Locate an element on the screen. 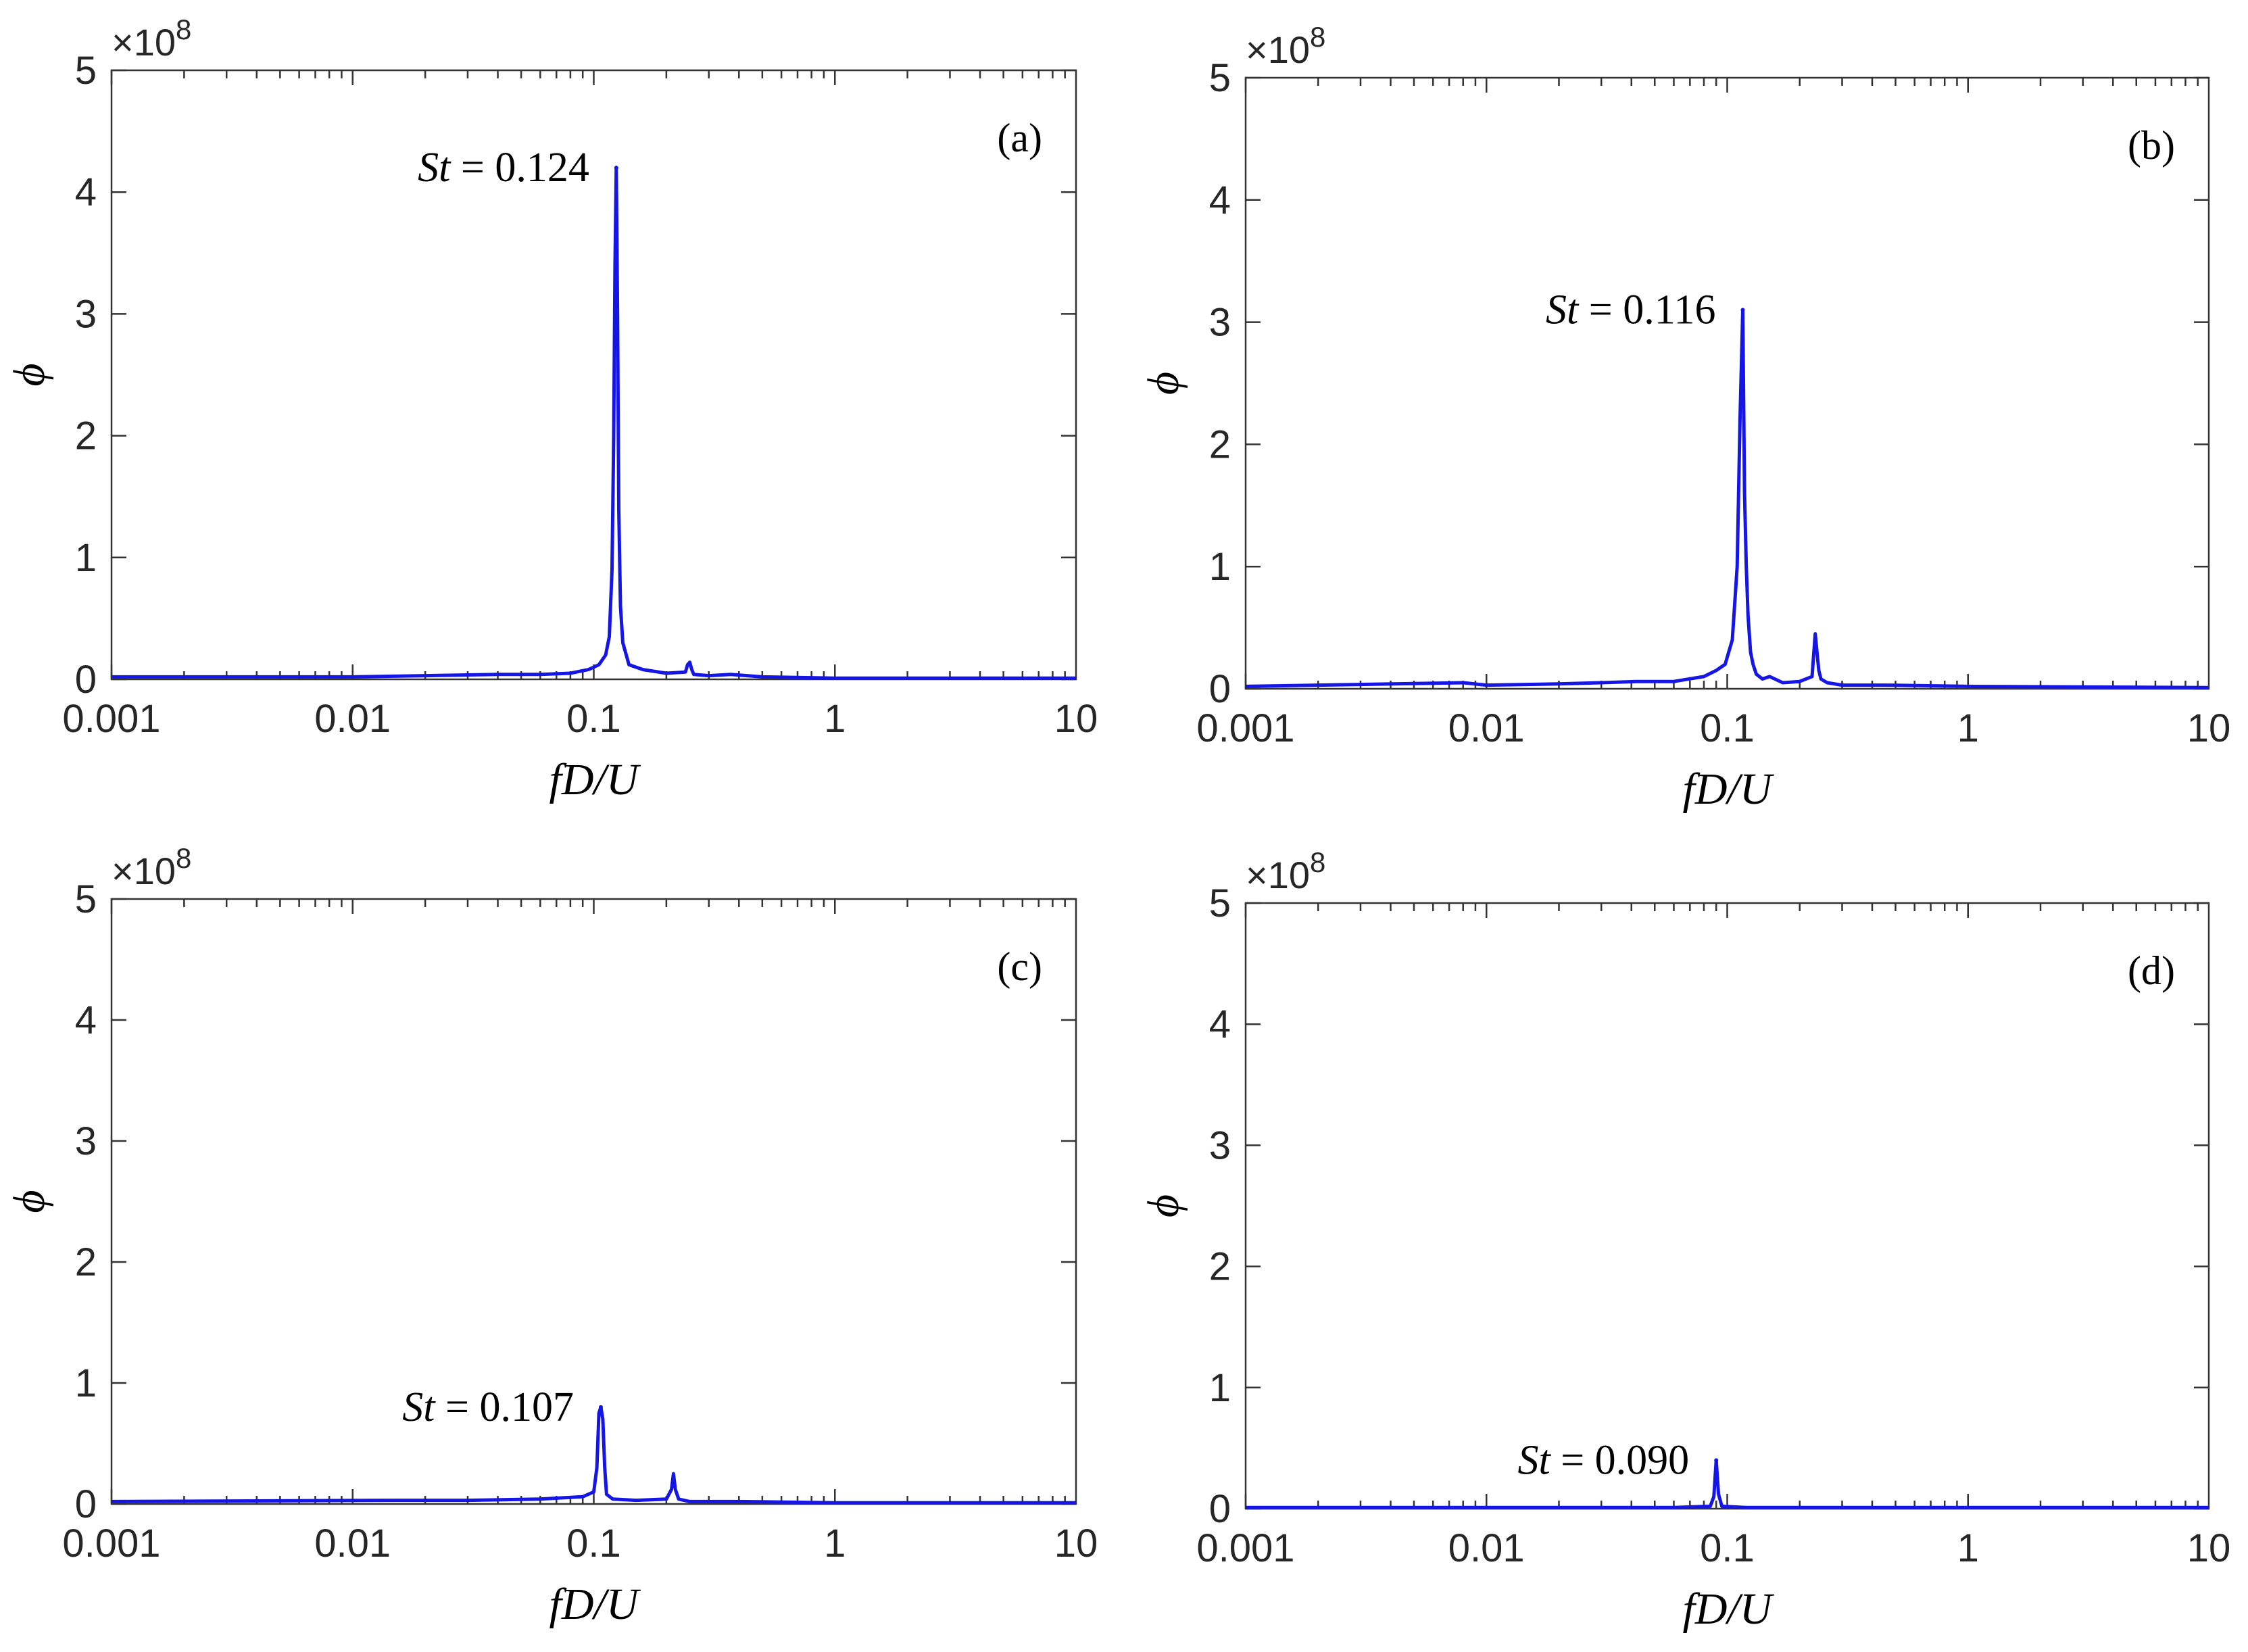 The height and width of the screenshot is (1652, 2248). strouhal-annotation: St = 0.124 is located at coordinates (503, 168).